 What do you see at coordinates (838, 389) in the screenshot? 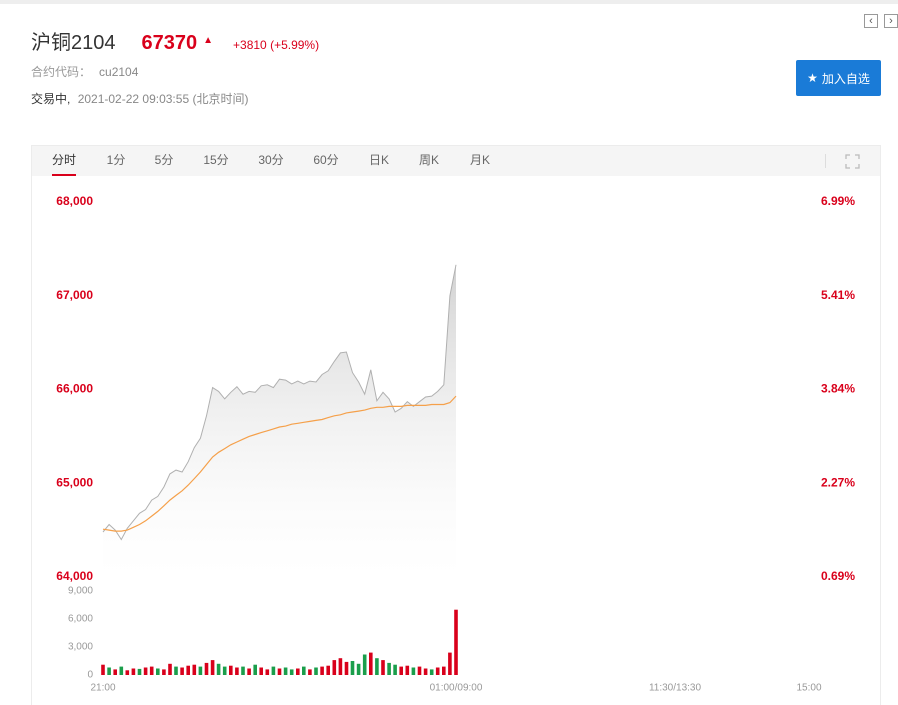
I see `percent-tick-label: 3.84%` at bounding box center [838, 389].